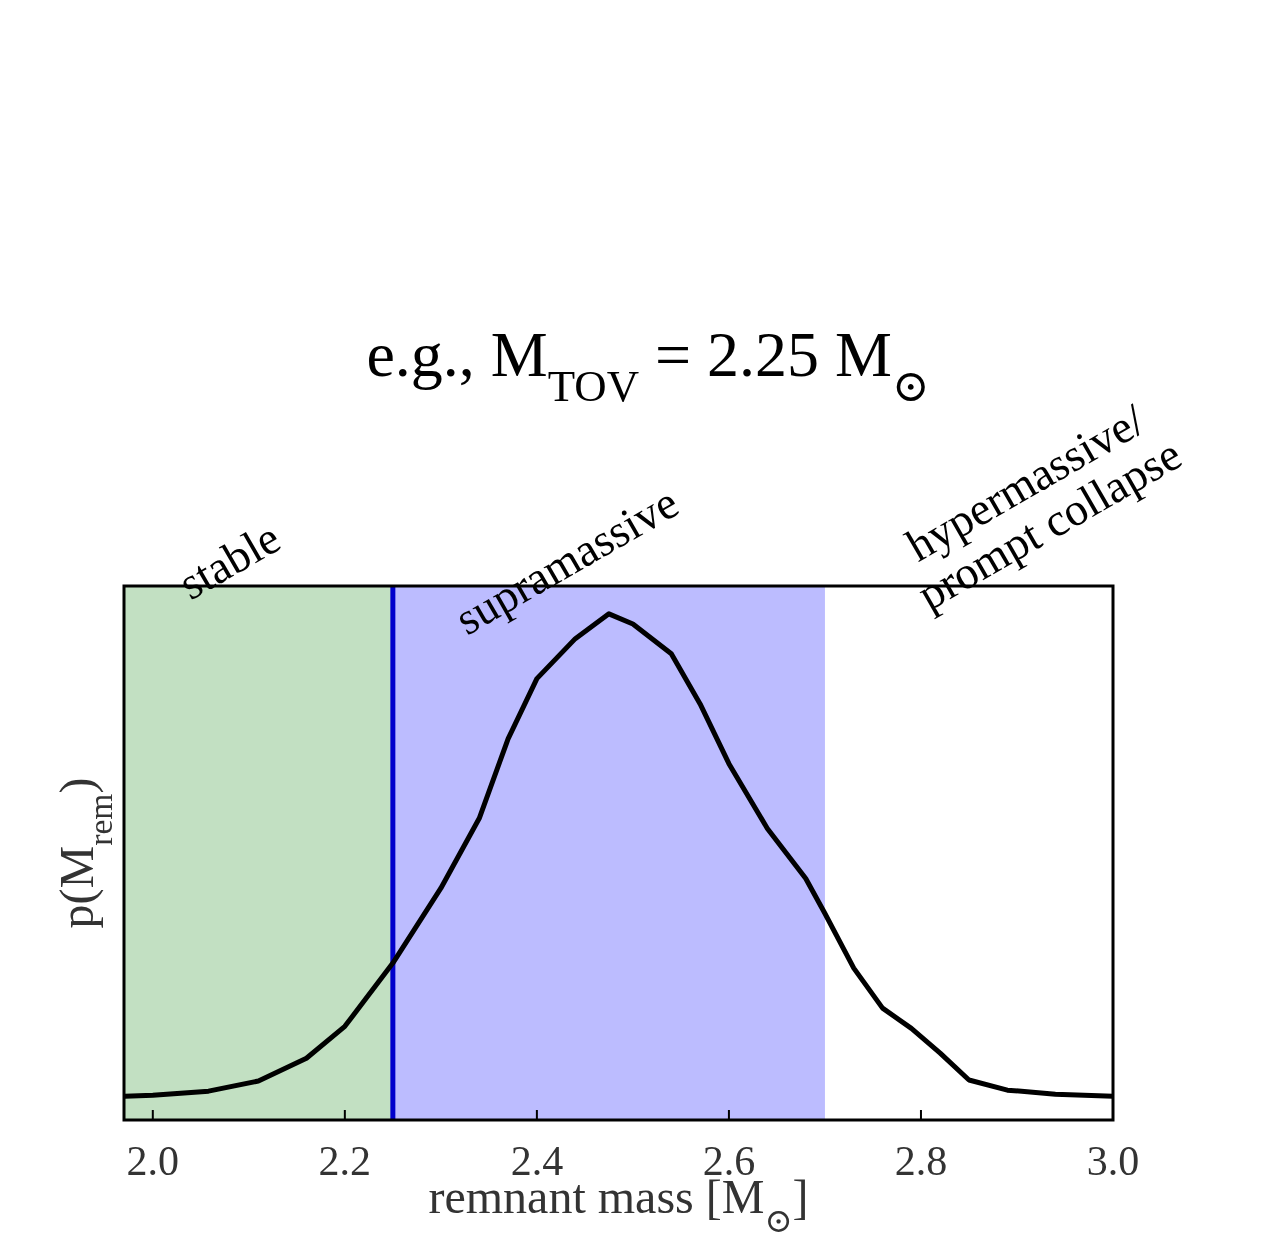 This screenshot has width=1281, height=1244. Describe the element at coordinates (1113, 1161) in the screenshot. I see `x-tick-label: 3.0` at that location.